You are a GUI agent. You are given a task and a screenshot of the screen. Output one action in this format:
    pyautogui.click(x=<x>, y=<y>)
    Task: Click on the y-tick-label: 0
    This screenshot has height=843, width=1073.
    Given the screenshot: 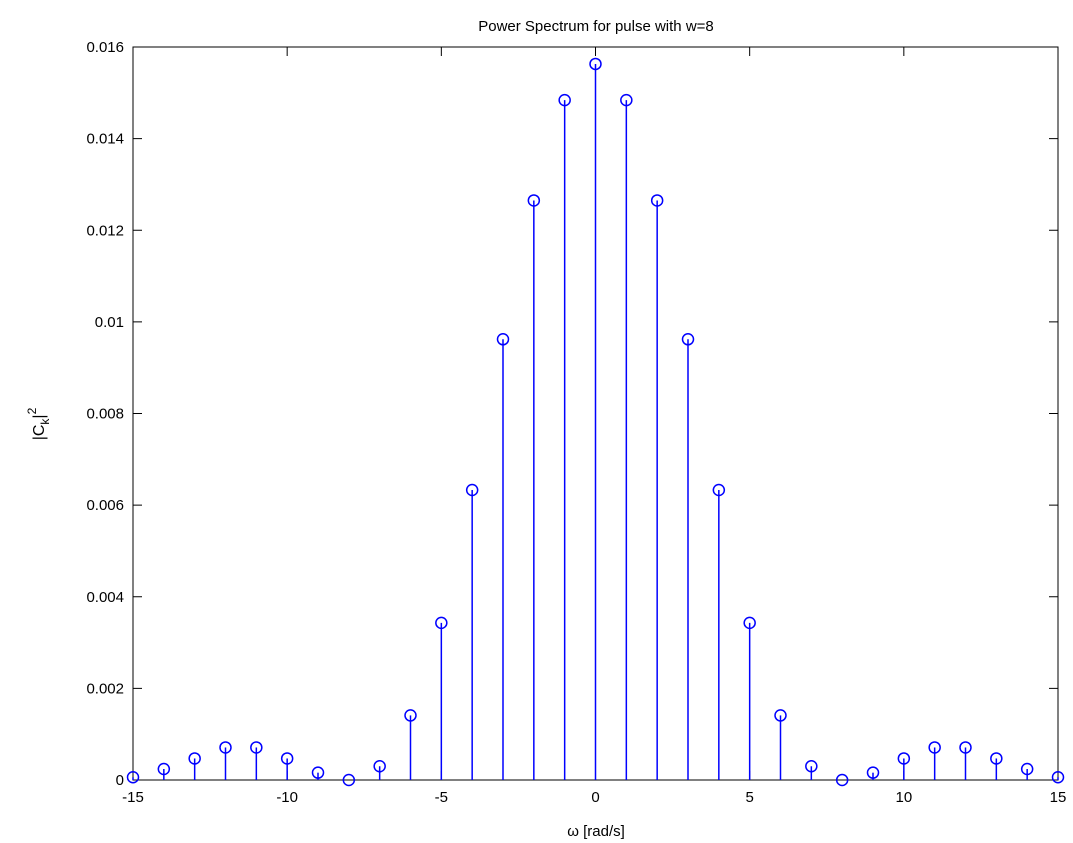 What is the action you would take?
    pyautogui.click(x=120, y=780)
    